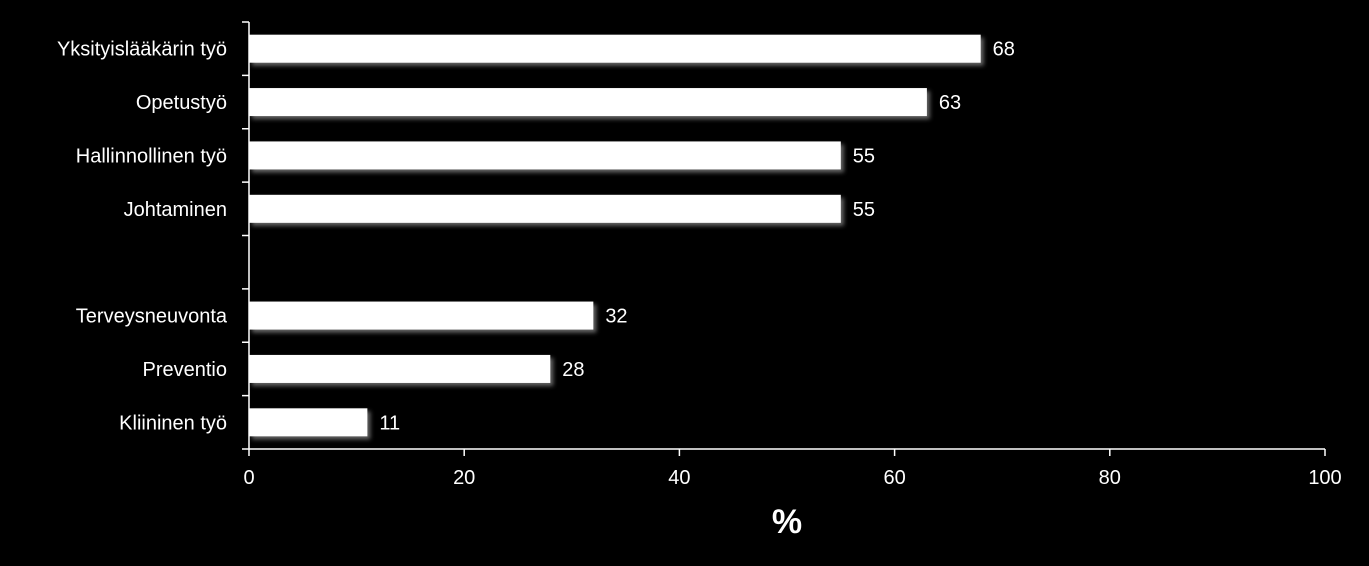  What do you see at coordinates (389, 423) in the screenshot?
I see `data-label: 11` at bounding box center [389, 423].